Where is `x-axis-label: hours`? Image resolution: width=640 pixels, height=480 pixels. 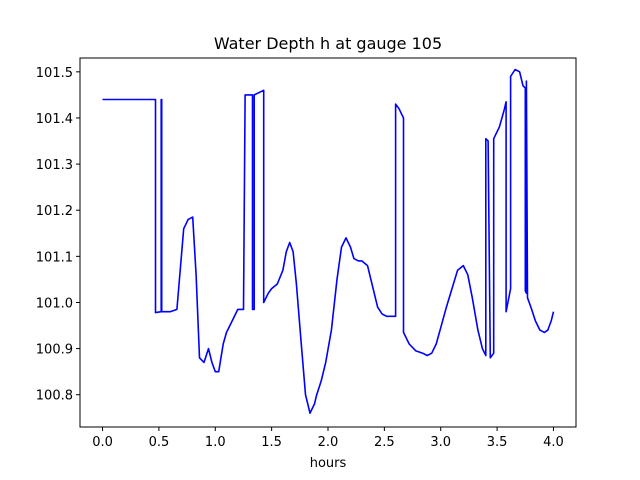
x-axis-label: hours is located at coordinates (328, 463).